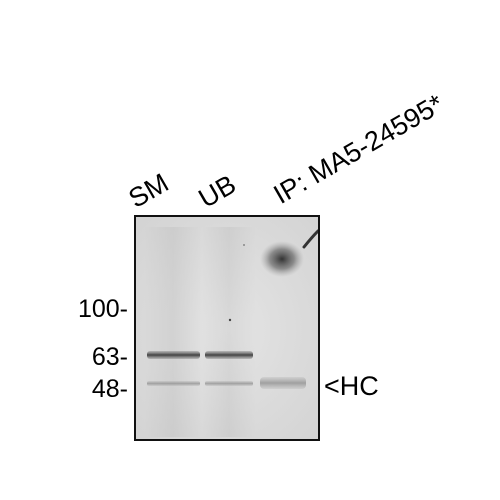  I want to click on heavy-chain-label: <HC, so click(351, 386).